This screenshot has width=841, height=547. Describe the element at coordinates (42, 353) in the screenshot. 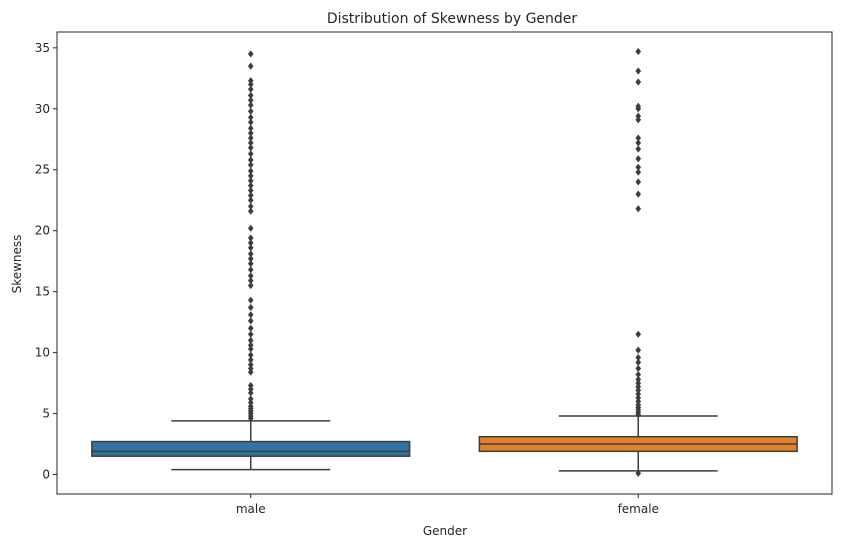

I see `y-tick-label: 10` at that location.